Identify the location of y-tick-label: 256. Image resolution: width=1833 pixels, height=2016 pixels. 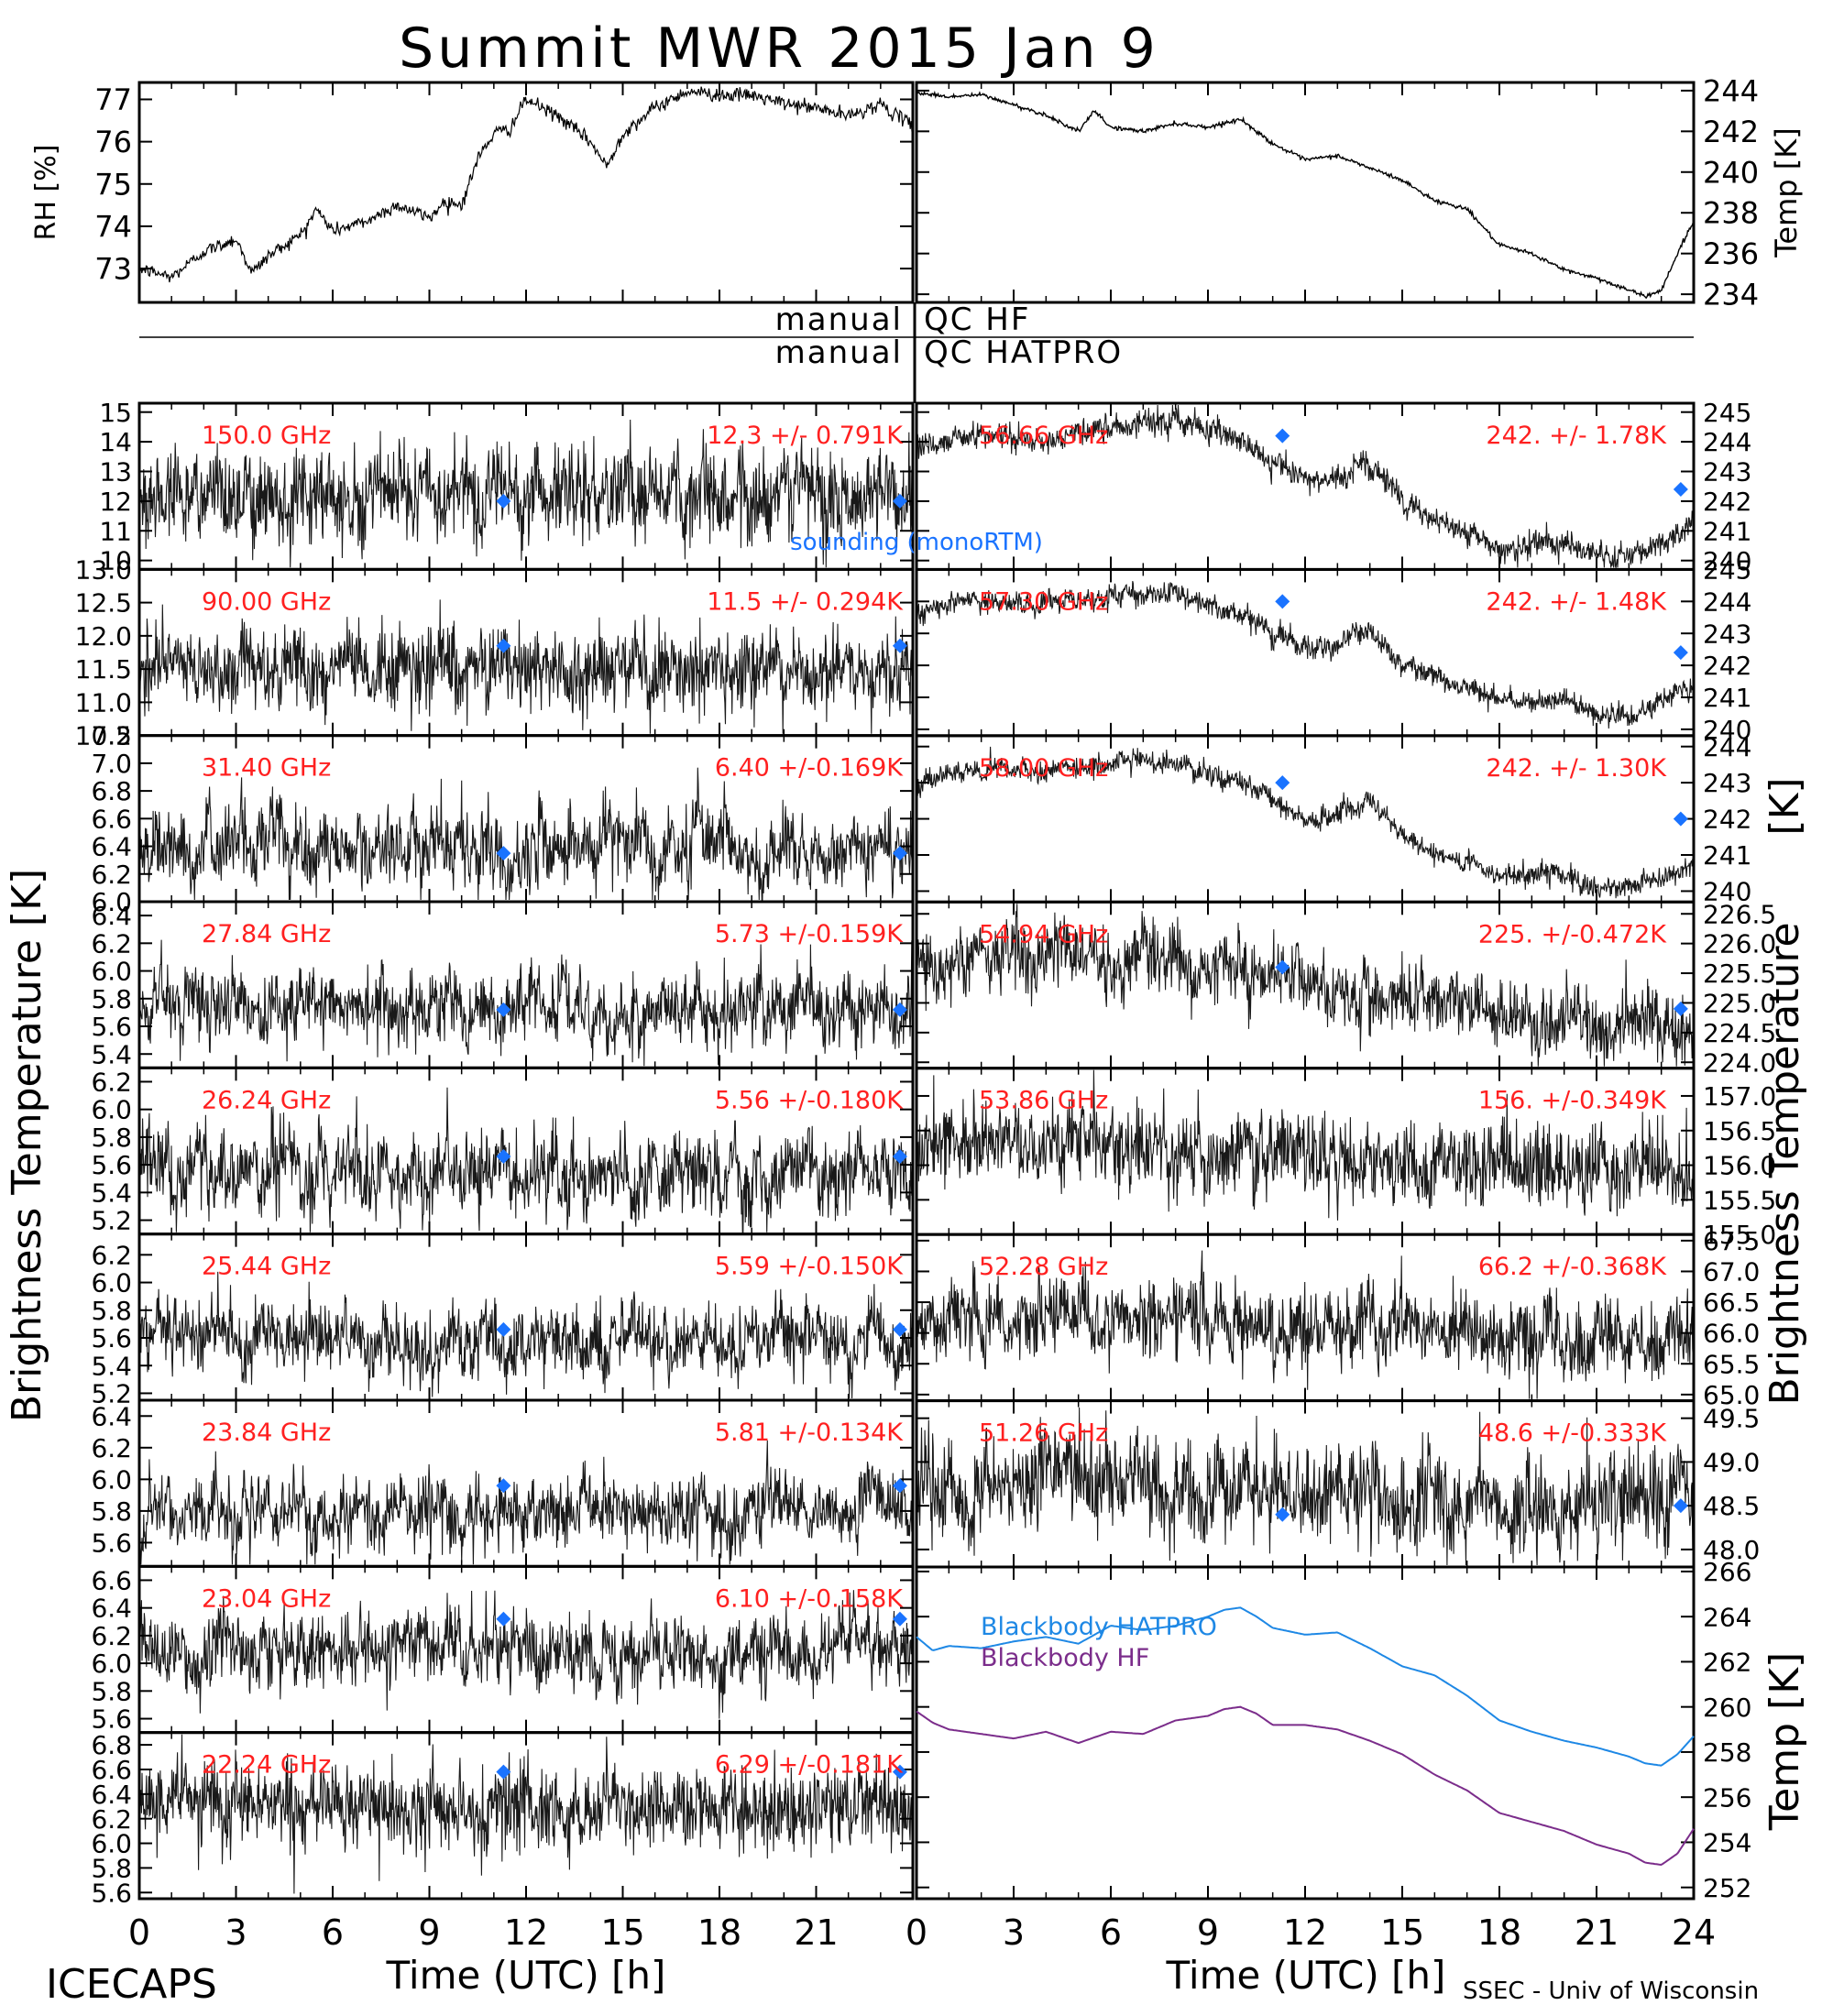
(1727, 1797).